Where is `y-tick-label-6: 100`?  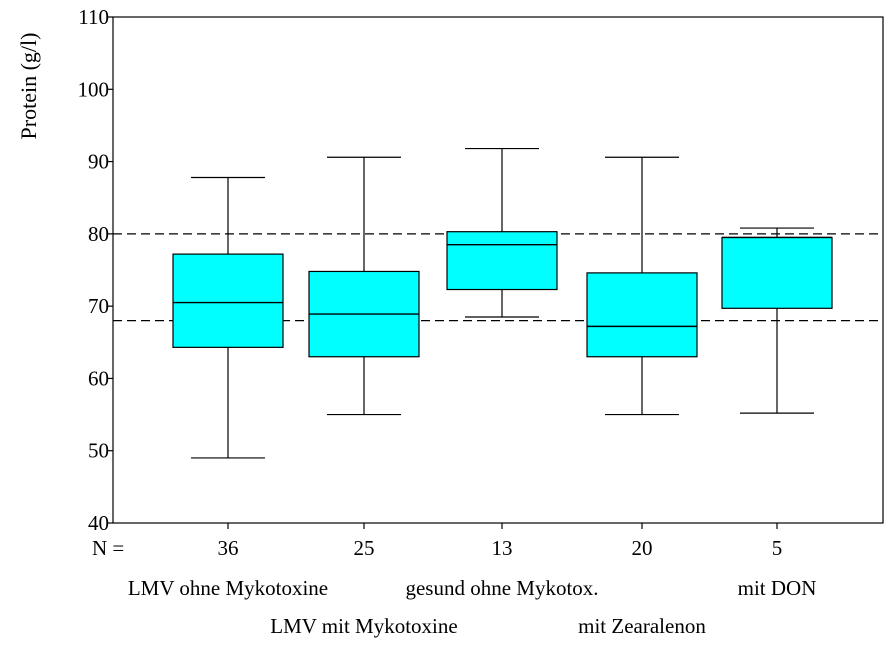 y-tick-label-6: 100 is located at coordinates (94, 89).